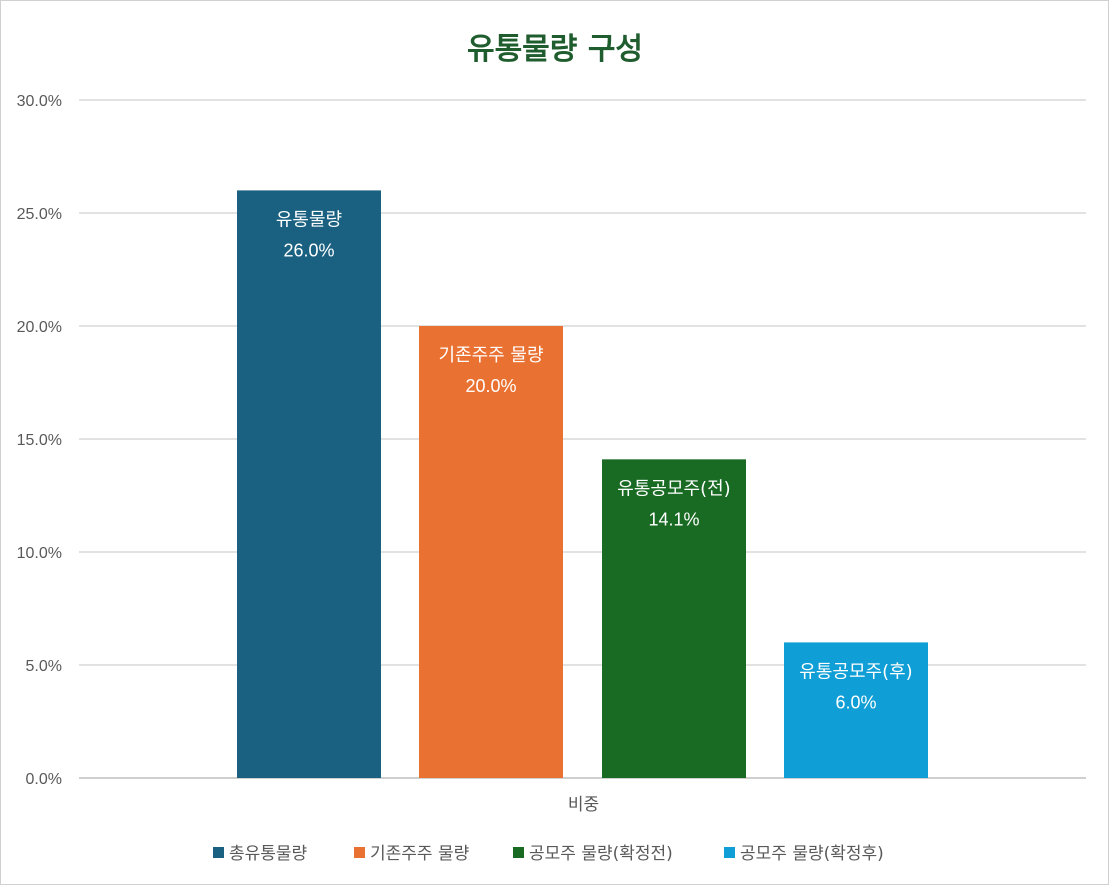 Image resolution: width=1109 pixels, height=885 pixels. What do you see at coordinates (673, 519) in the screenshot?
I see `bar-data-label-value: 14.1%` at bounding box center [673, 519].